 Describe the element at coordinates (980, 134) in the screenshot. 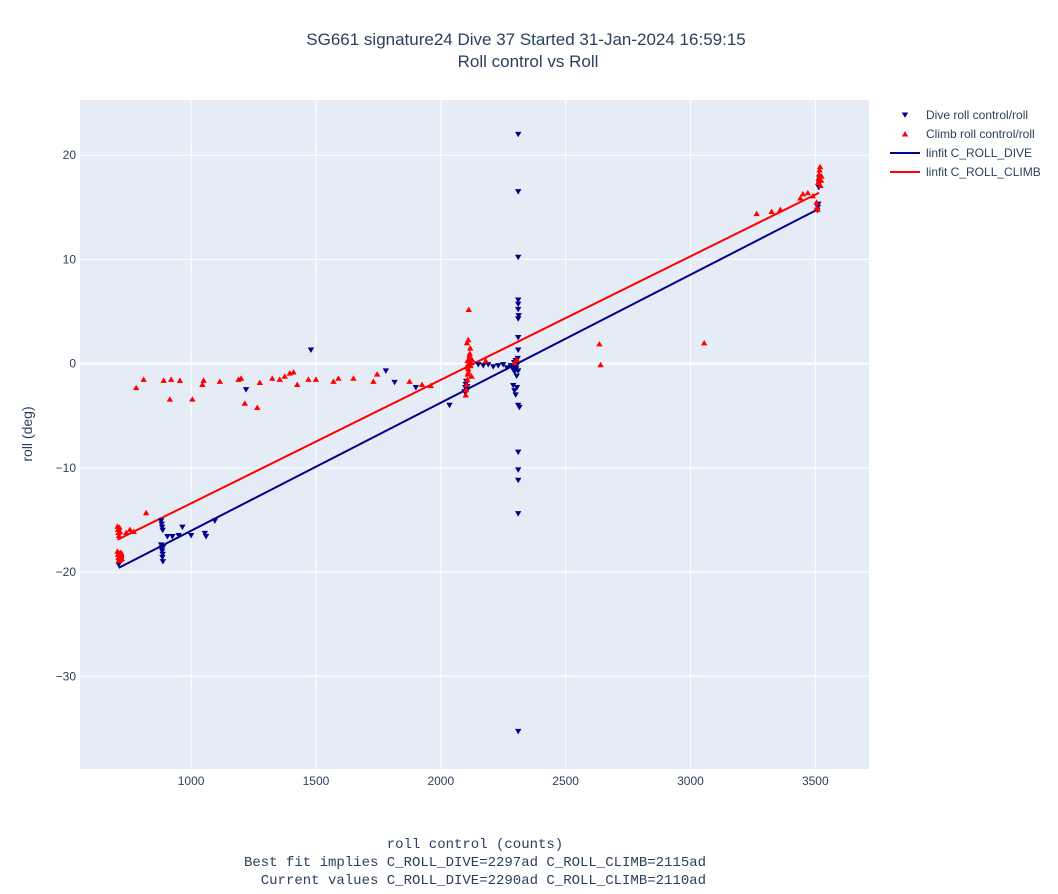

I see `legend-entry-1: Climb roll control/roll` at that location.